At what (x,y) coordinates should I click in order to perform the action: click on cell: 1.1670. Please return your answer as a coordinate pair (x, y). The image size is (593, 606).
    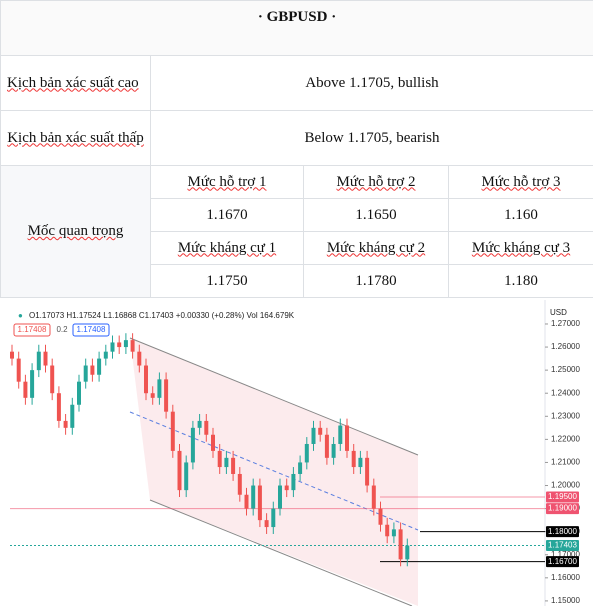
    Looking at the image, I should click on (227, 215).